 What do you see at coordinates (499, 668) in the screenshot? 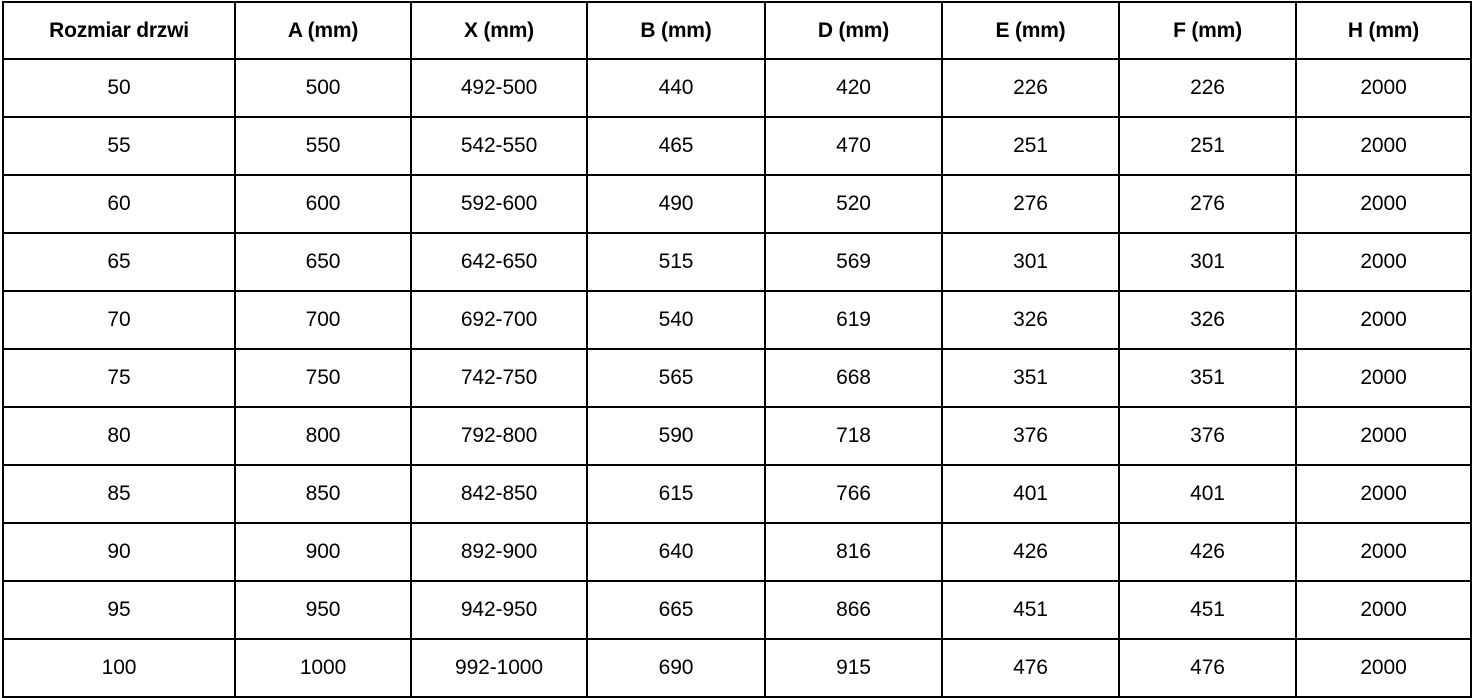
I see `cell-x: 992-1000` at bounding box center [499, 668].